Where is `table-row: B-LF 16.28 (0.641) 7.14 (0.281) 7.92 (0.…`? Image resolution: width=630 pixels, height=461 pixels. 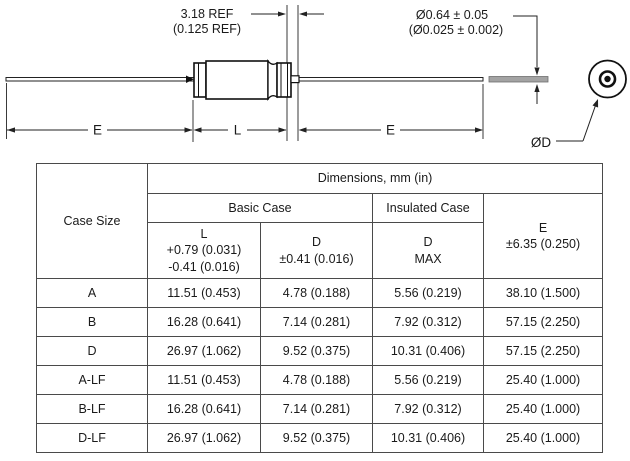
table-row: B-LF 16.28 (0.641) 7.14 (0.281) 7.92 (0.… is located at coordinates (320, 409).